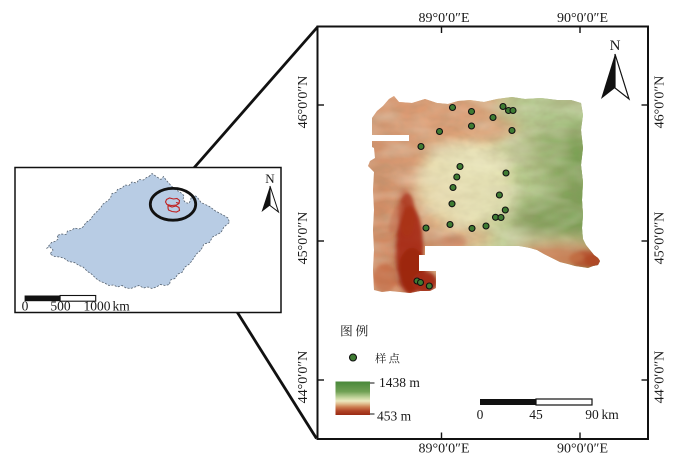 Image resolution: width=696 pixels, height=463 pixels. What do you see at coordinates (536, 414) in the screenshot?
I see `svg-text: 45` at bounding box center [536, 414].